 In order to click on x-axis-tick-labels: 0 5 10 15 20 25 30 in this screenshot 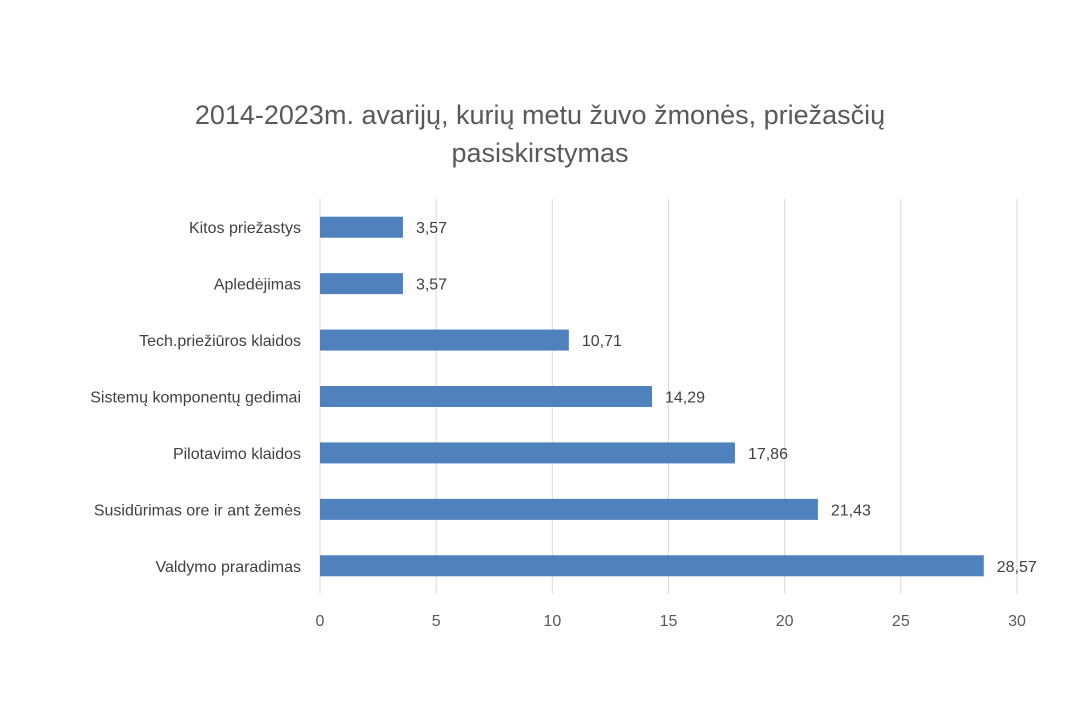, I will do `click(671, 621)`.